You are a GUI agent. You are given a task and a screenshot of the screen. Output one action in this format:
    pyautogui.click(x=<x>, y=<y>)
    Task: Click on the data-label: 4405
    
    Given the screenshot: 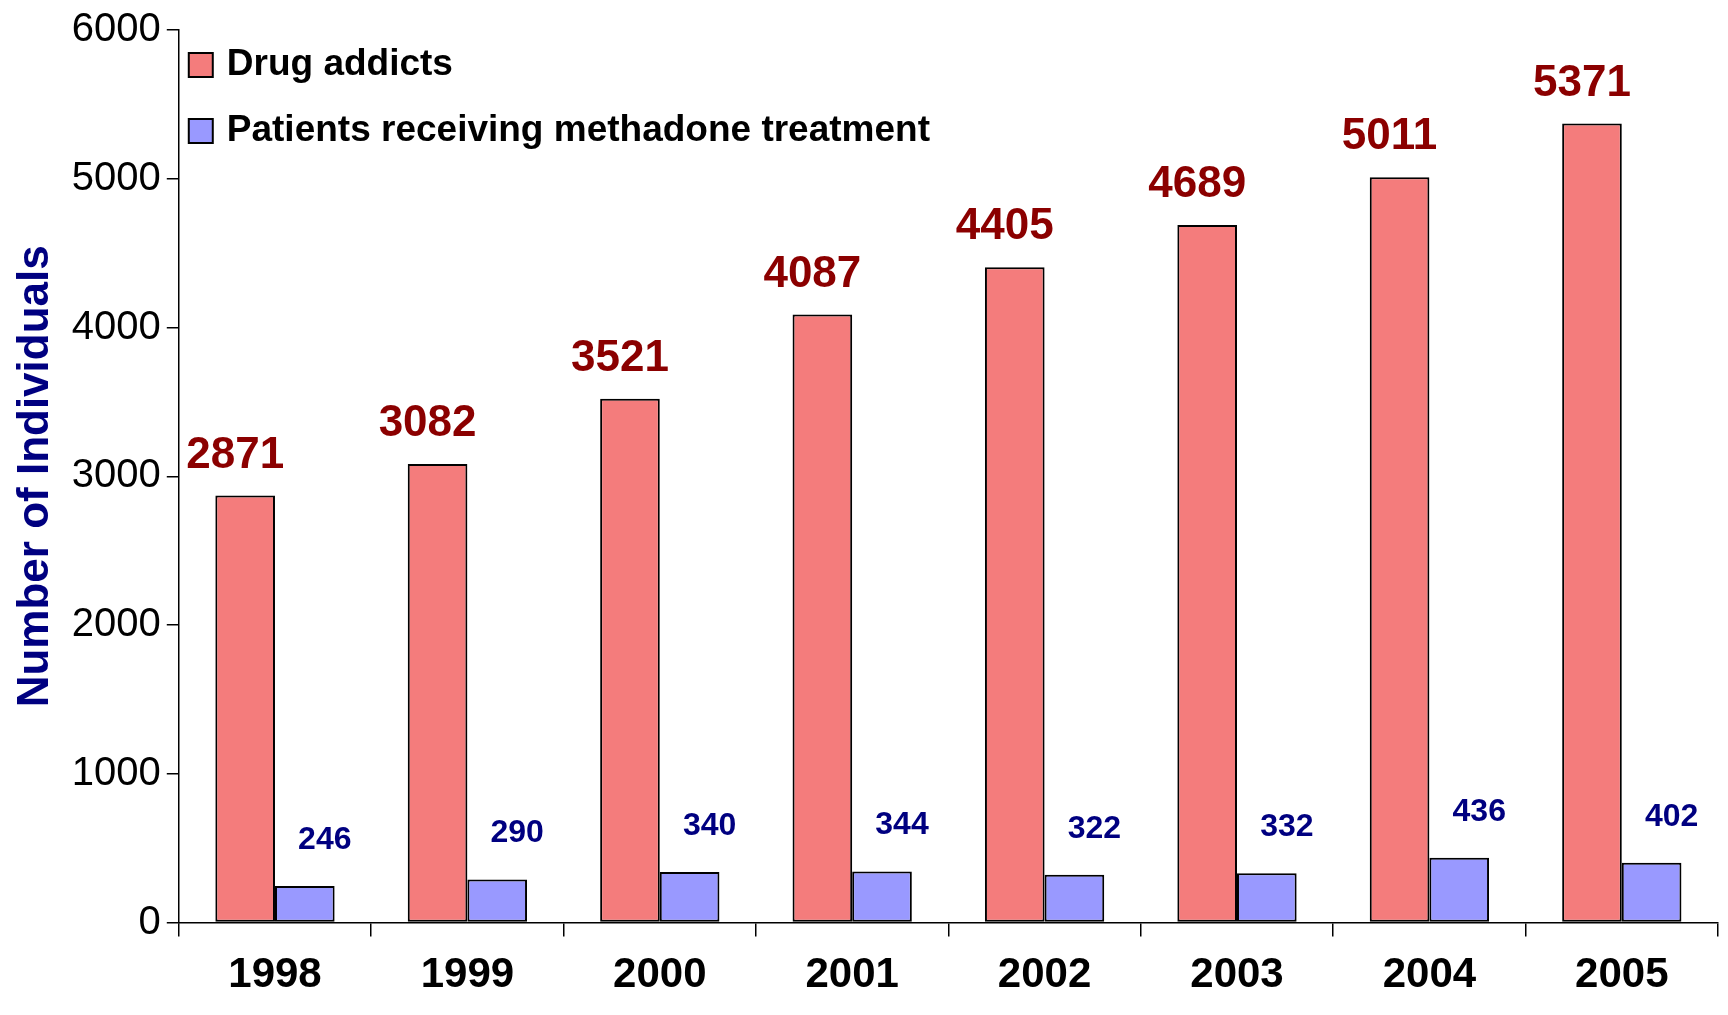 What is the action you would take?
    pyautogui.click(x=1004, y=224)
    